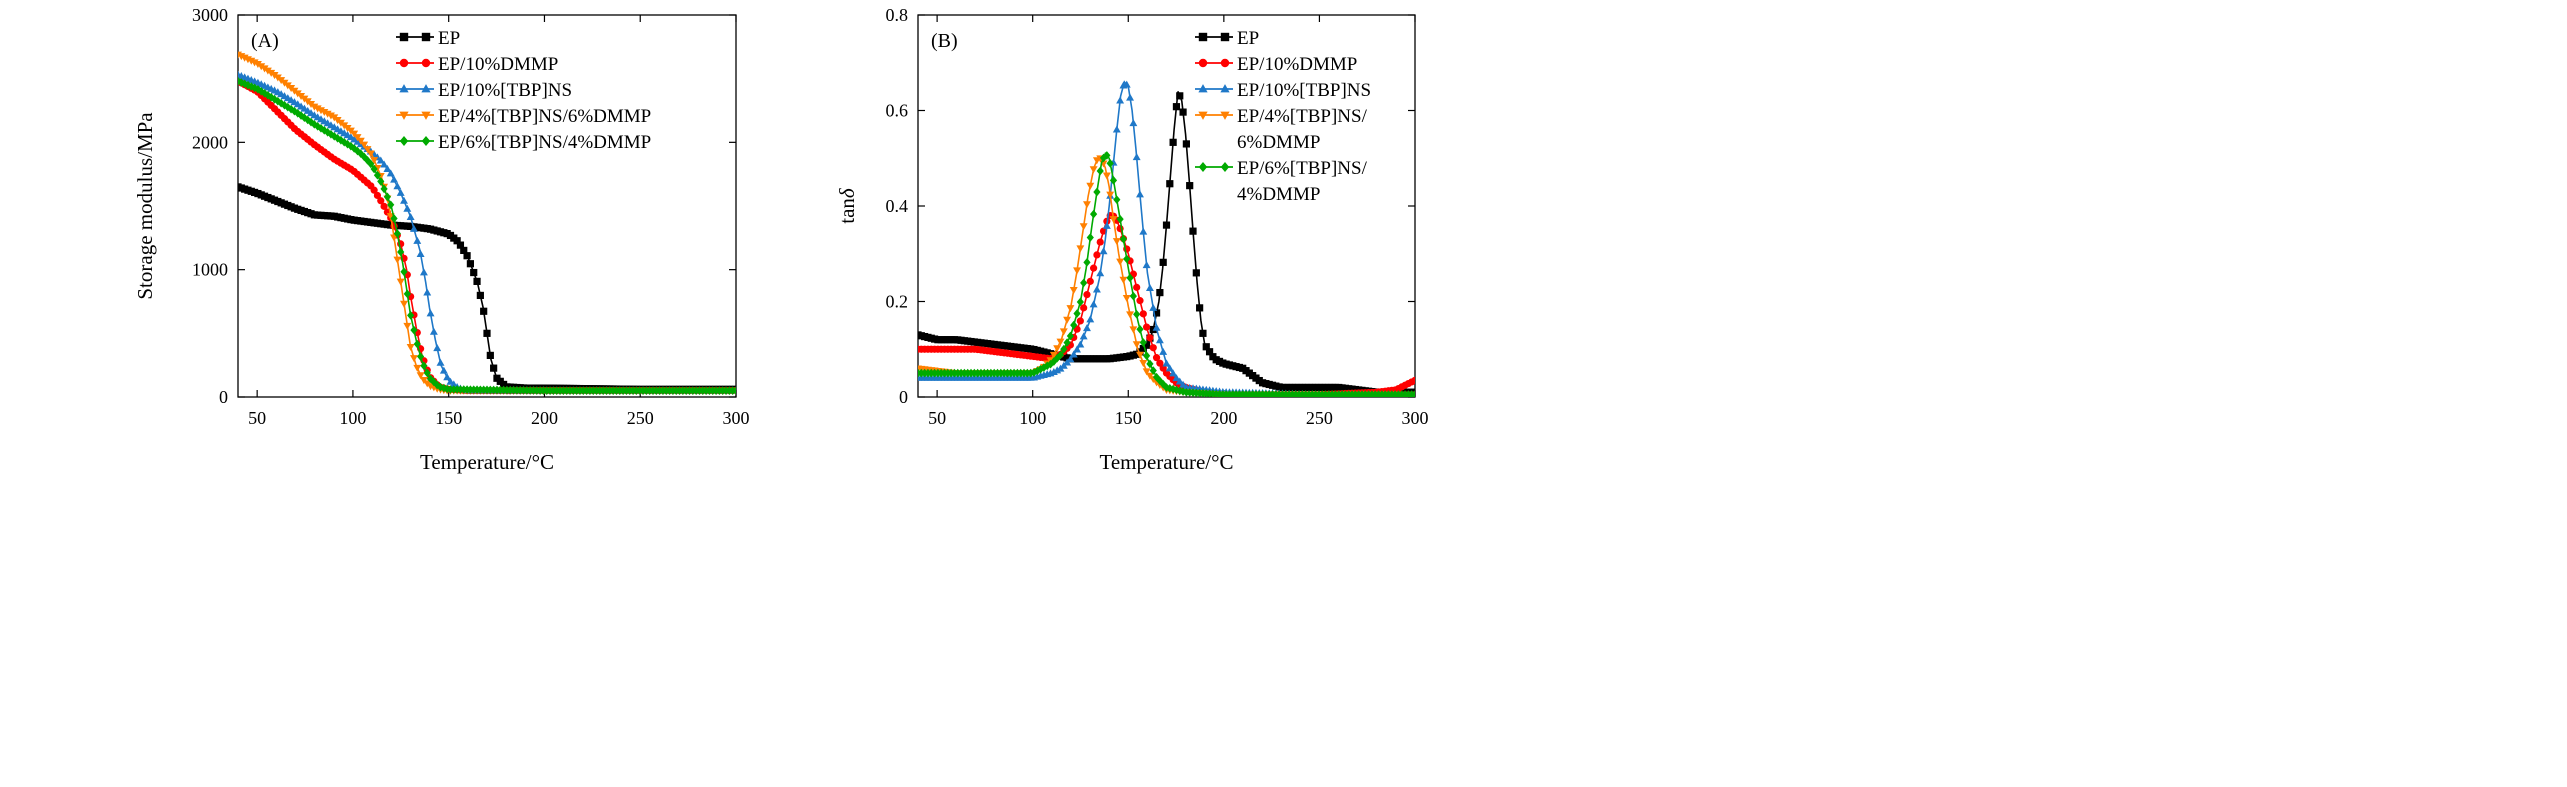 The image size is (2567, 787). Describe the element at coordinates (1166, 462) in the screenshot. I see `panel-b-x-axis-title: Temperature/°C` at that location.